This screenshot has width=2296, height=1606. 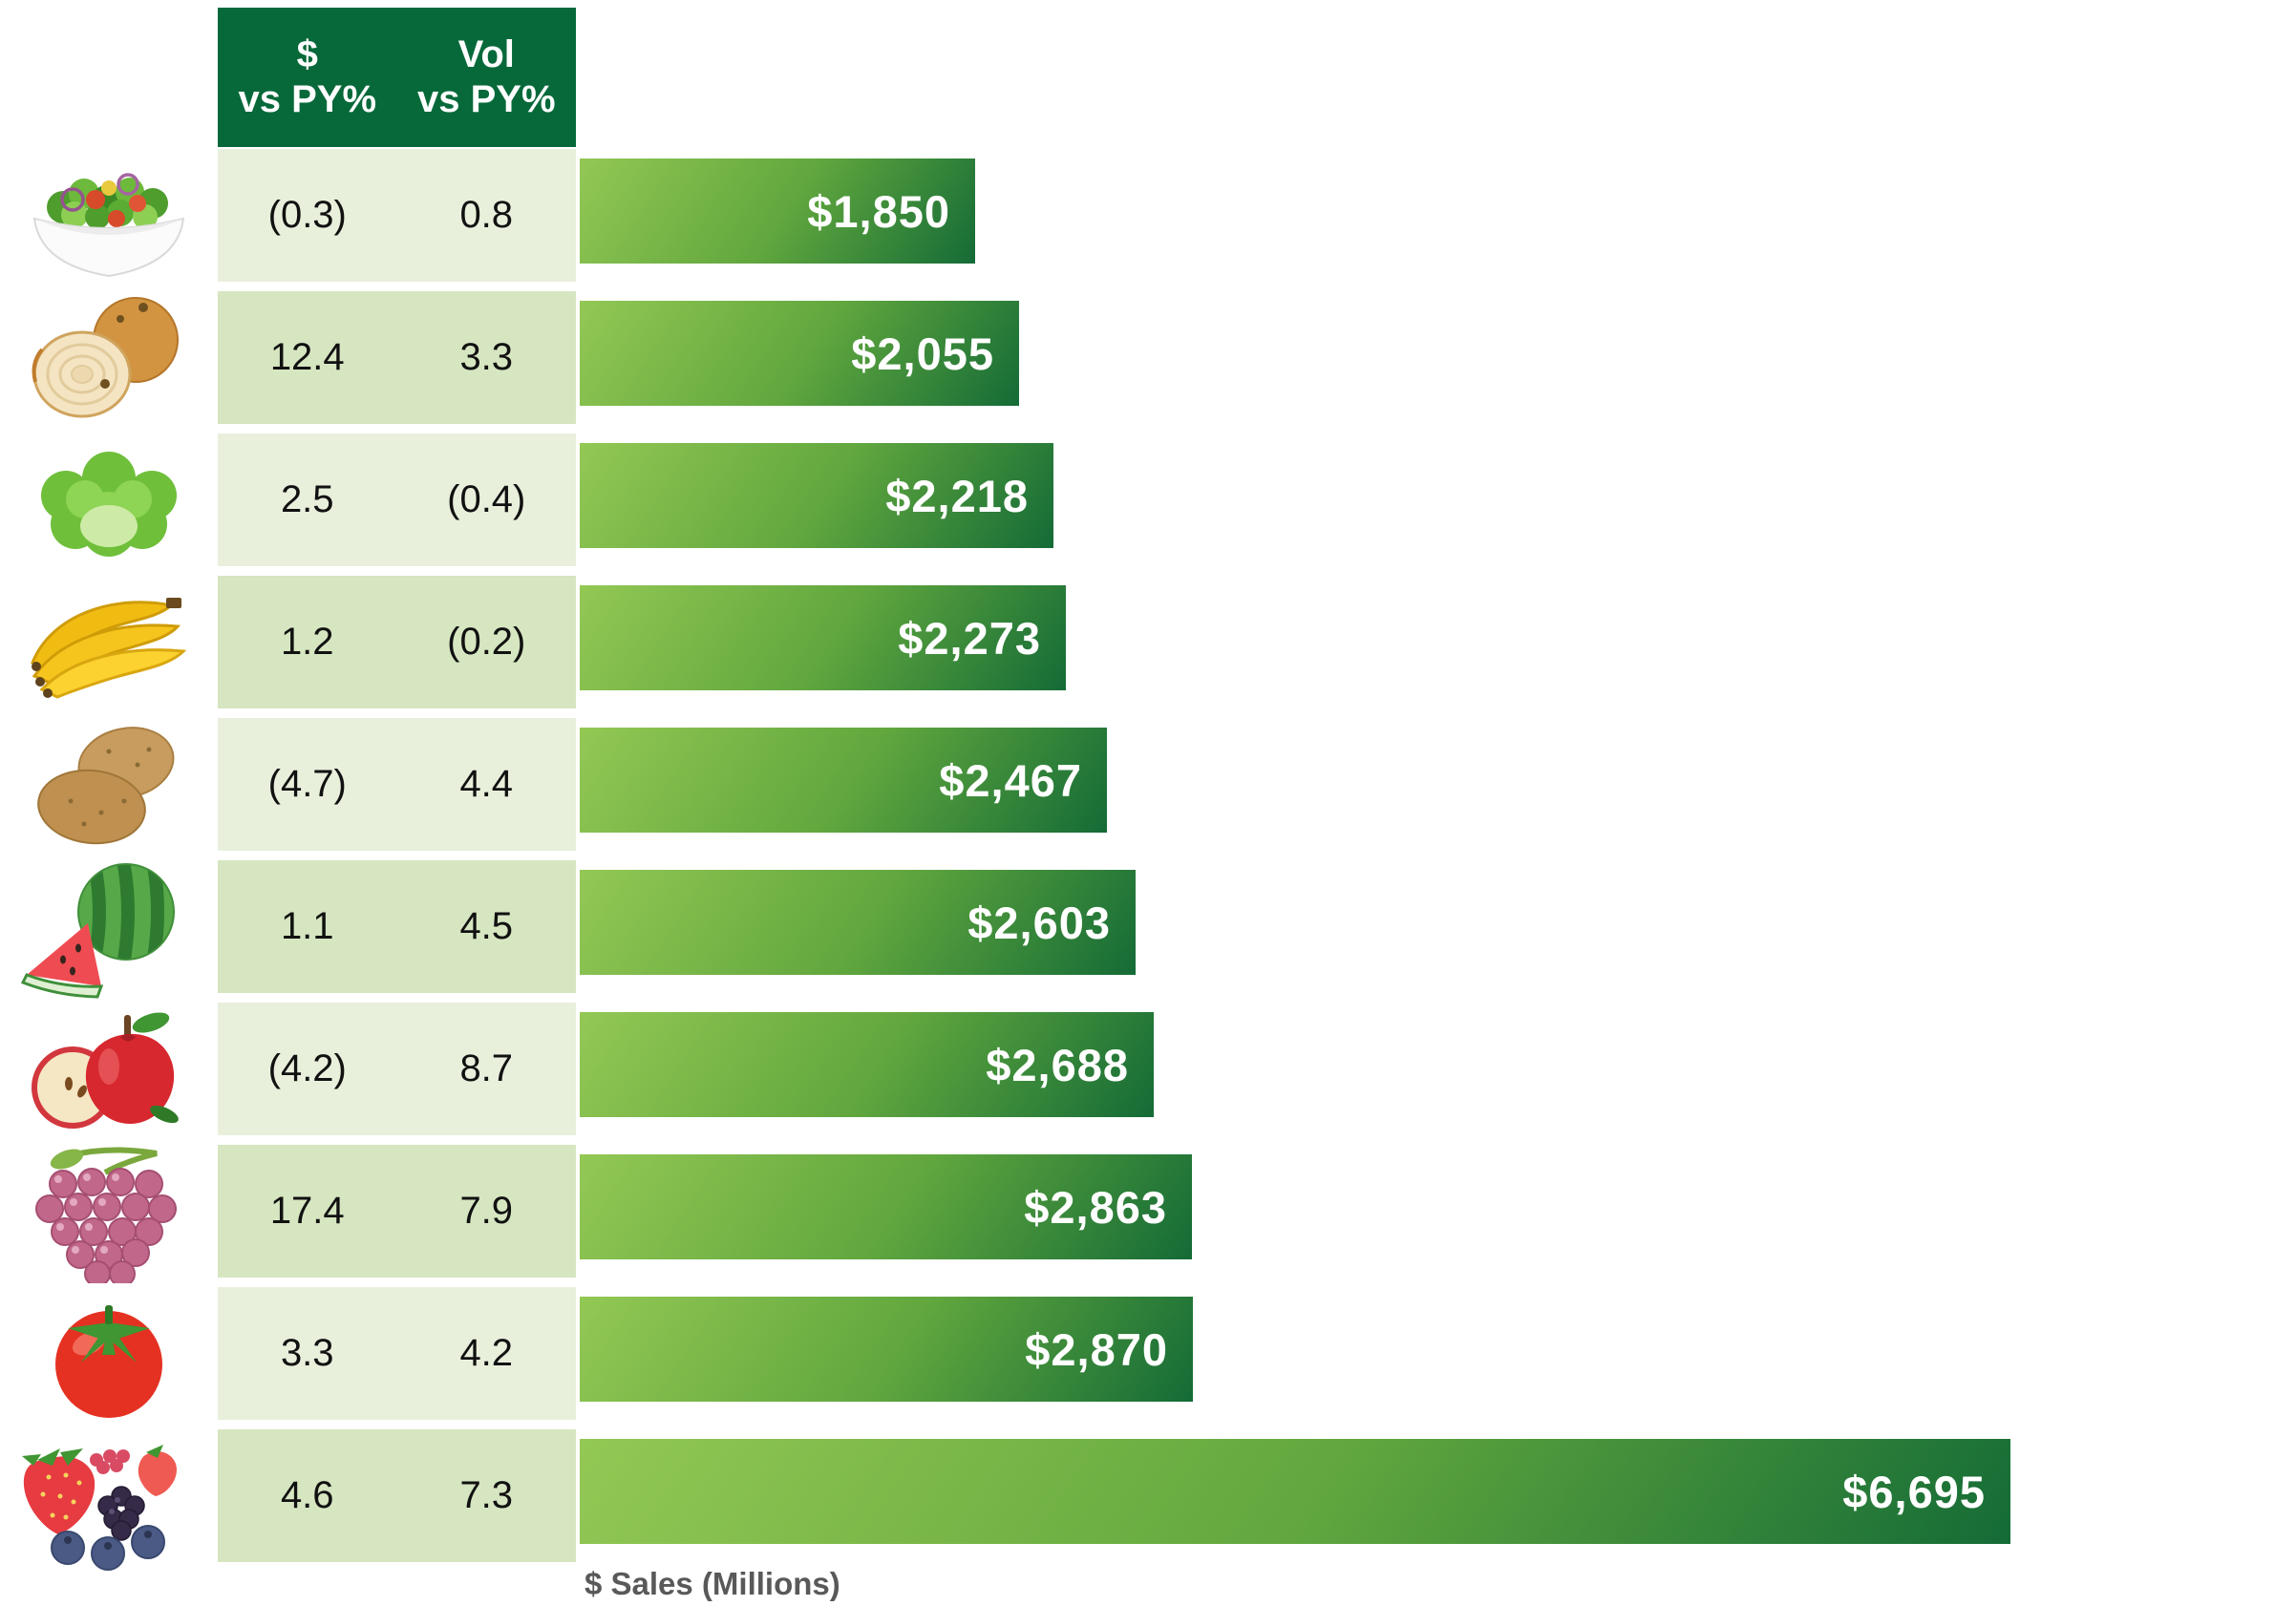 What do you see at coordinates (109, 784) in the screenshot?
I see `potatoes-icon` at bounding box center [109, 784].